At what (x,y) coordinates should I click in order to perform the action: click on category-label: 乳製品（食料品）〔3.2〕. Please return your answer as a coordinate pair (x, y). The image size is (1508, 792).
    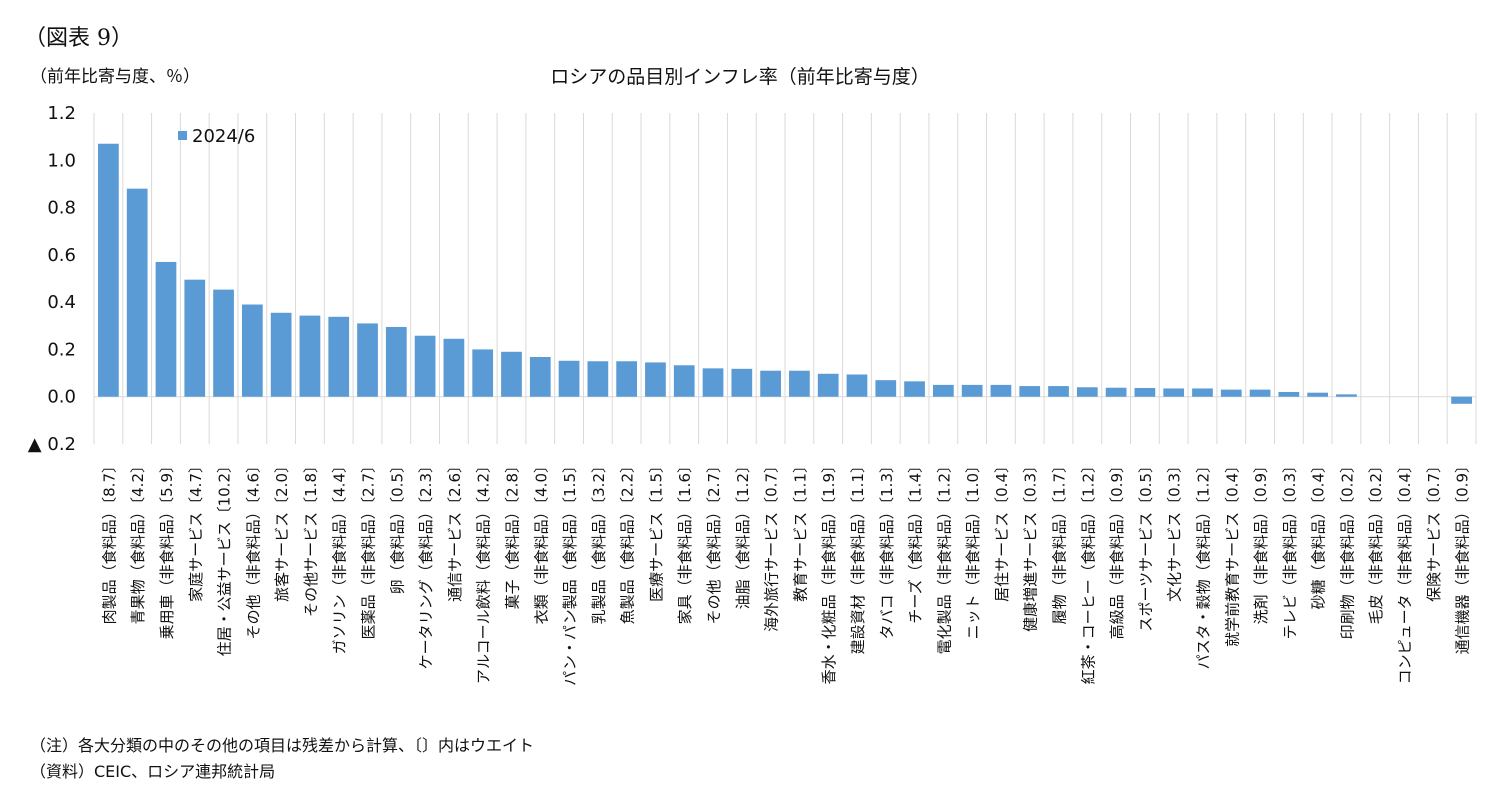
    Looking at the image, I should click on (599, 541).